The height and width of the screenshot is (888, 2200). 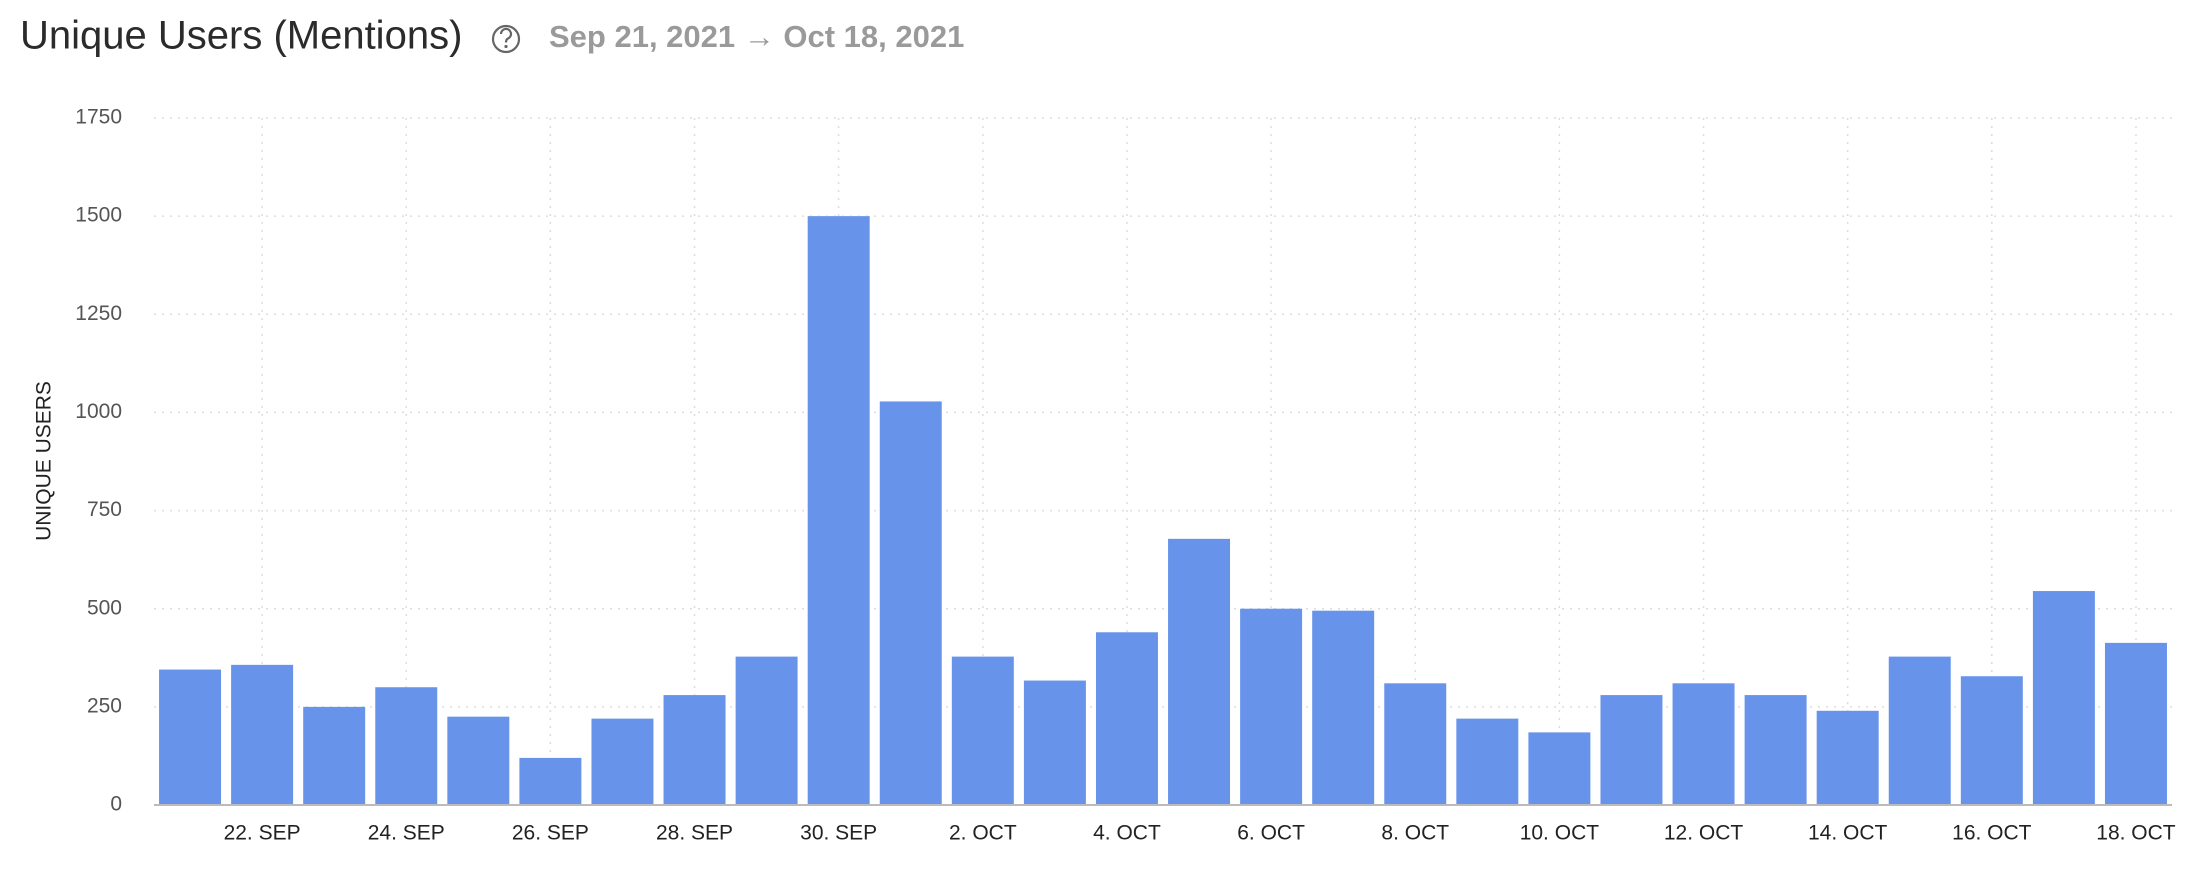 What do you see at coordinates (104, 705) in the screenshot?
I see `y-tick-label: 250` at bounding box center [104, 705].